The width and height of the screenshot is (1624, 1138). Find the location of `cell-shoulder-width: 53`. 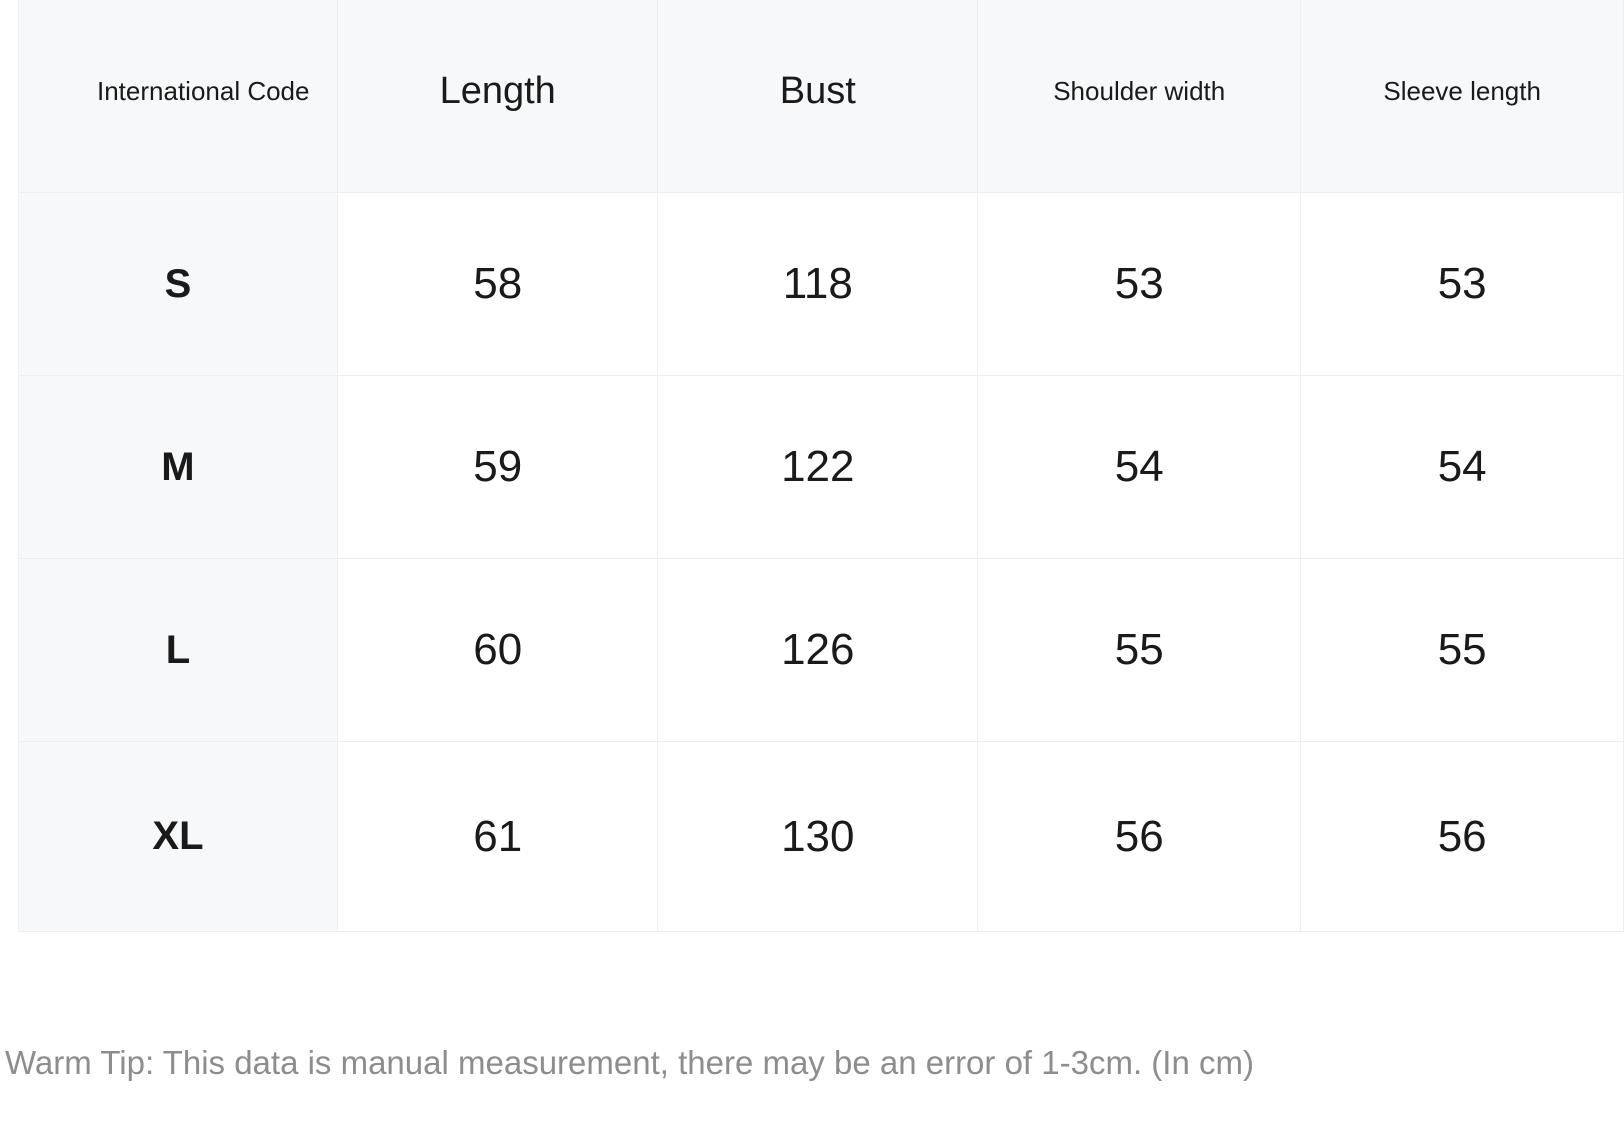

cell-shoulder-width: 53 is located at coordinates (1139, 284).